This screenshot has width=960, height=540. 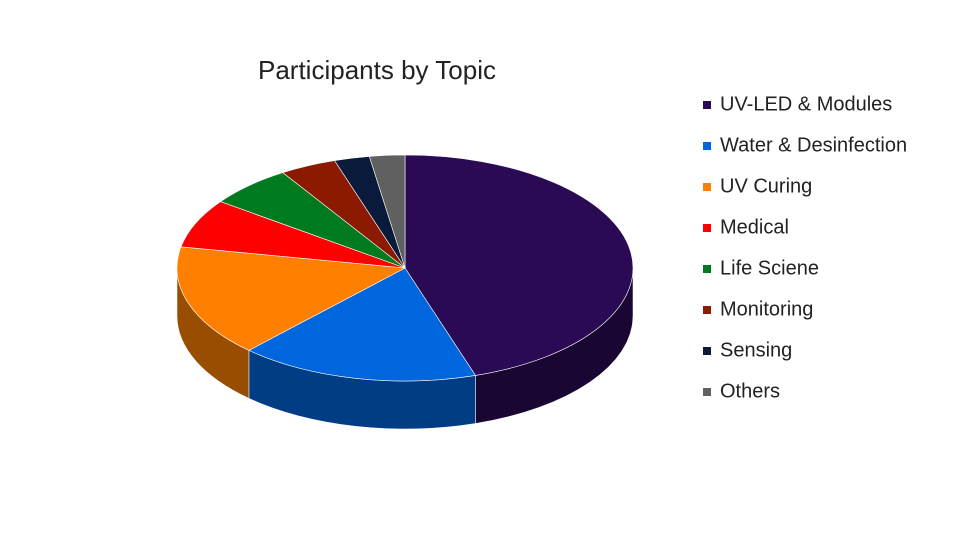 What do you see at coordinates (766, 186) in the screenshot?
I see `legend-label: UV Curing` at bounding box center [766, 186].